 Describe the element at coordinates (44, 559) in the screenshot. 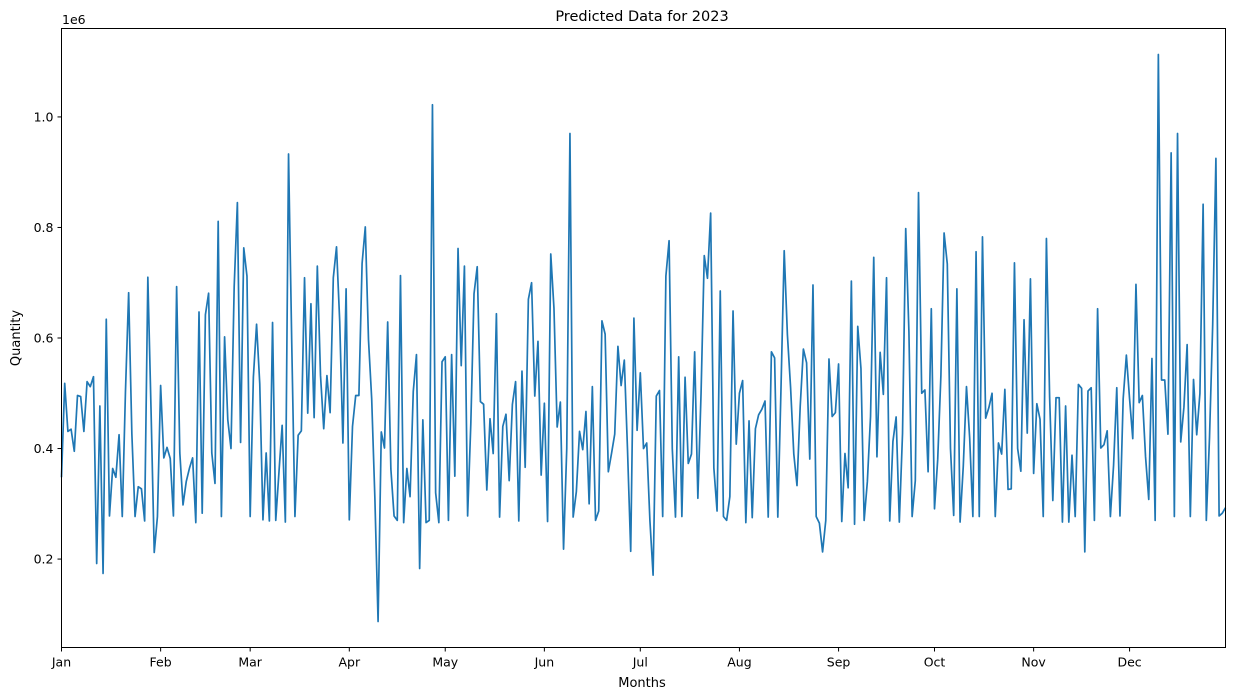

I see `y-tick-label: 0.2` at that location.